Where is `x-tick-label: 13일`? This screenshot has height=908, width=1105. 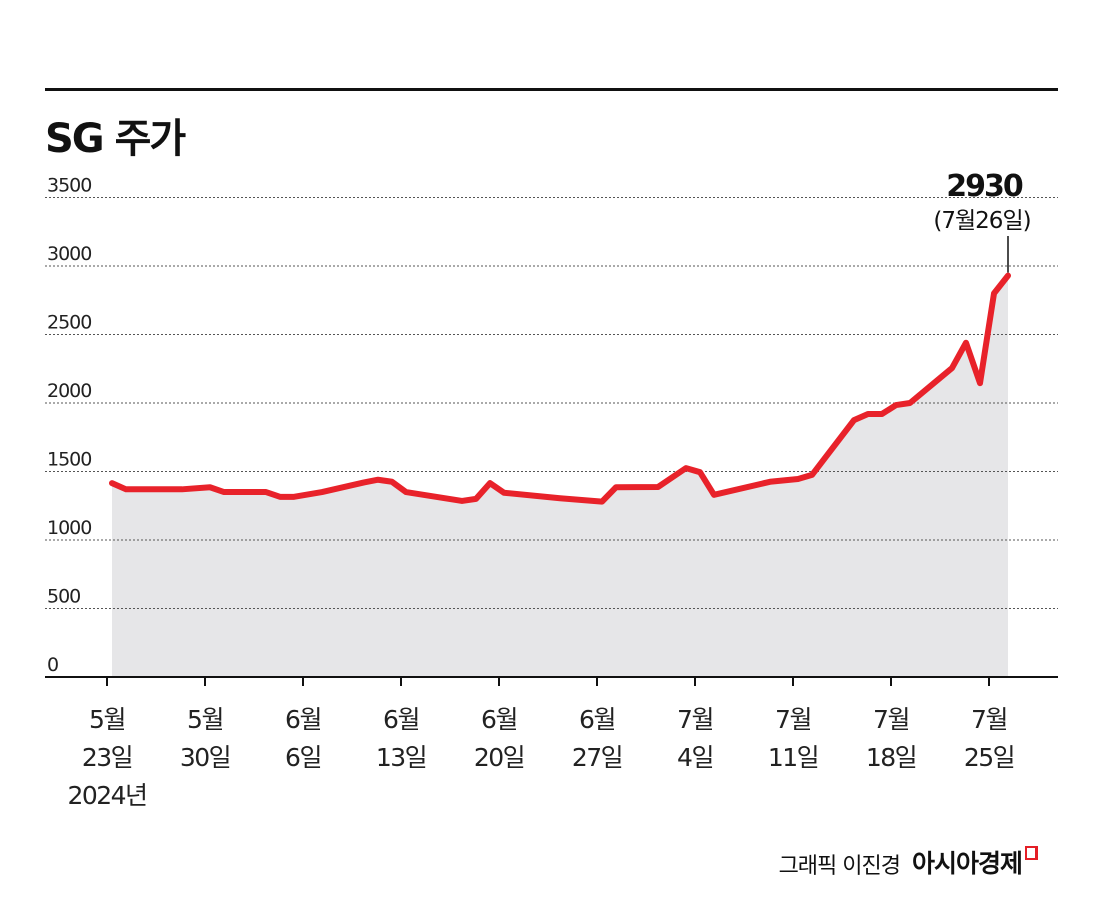 x-tick-label: 13일 is located at coordinates (401, 757).